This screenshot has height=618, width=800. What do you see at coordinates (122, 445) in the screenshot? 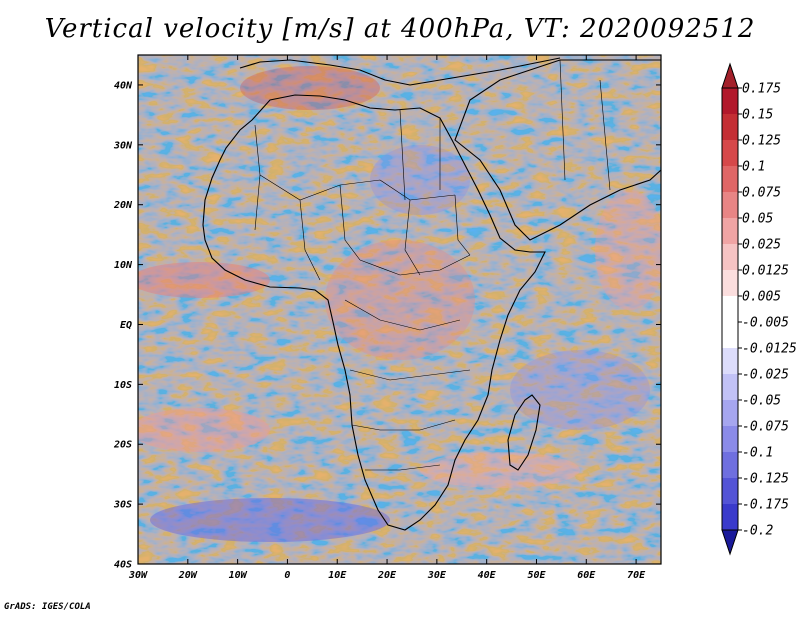
I see `lat-tick-label: 20S` at bounding box center [122, 445].